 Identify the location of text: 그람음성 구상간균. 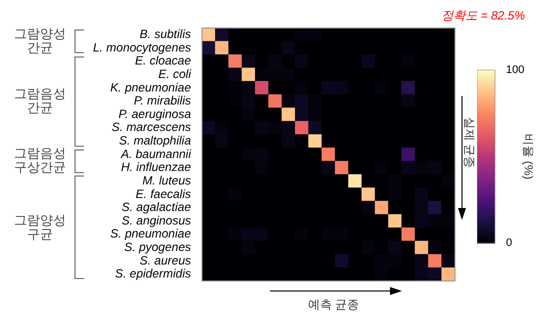
(40, 160).